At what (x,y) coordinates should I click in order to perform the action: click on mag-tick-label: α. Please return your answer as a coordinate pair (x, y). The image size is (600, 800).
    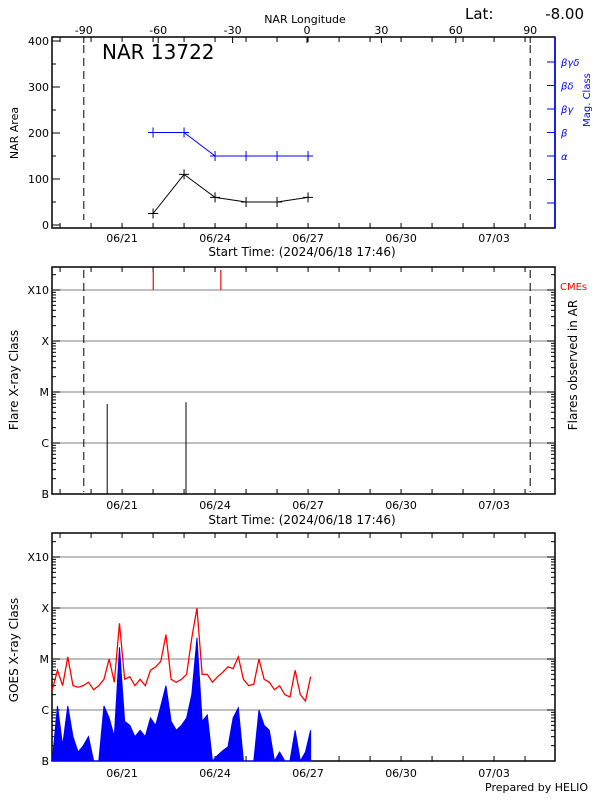
    Looking at the image, I should click on (564, 157).